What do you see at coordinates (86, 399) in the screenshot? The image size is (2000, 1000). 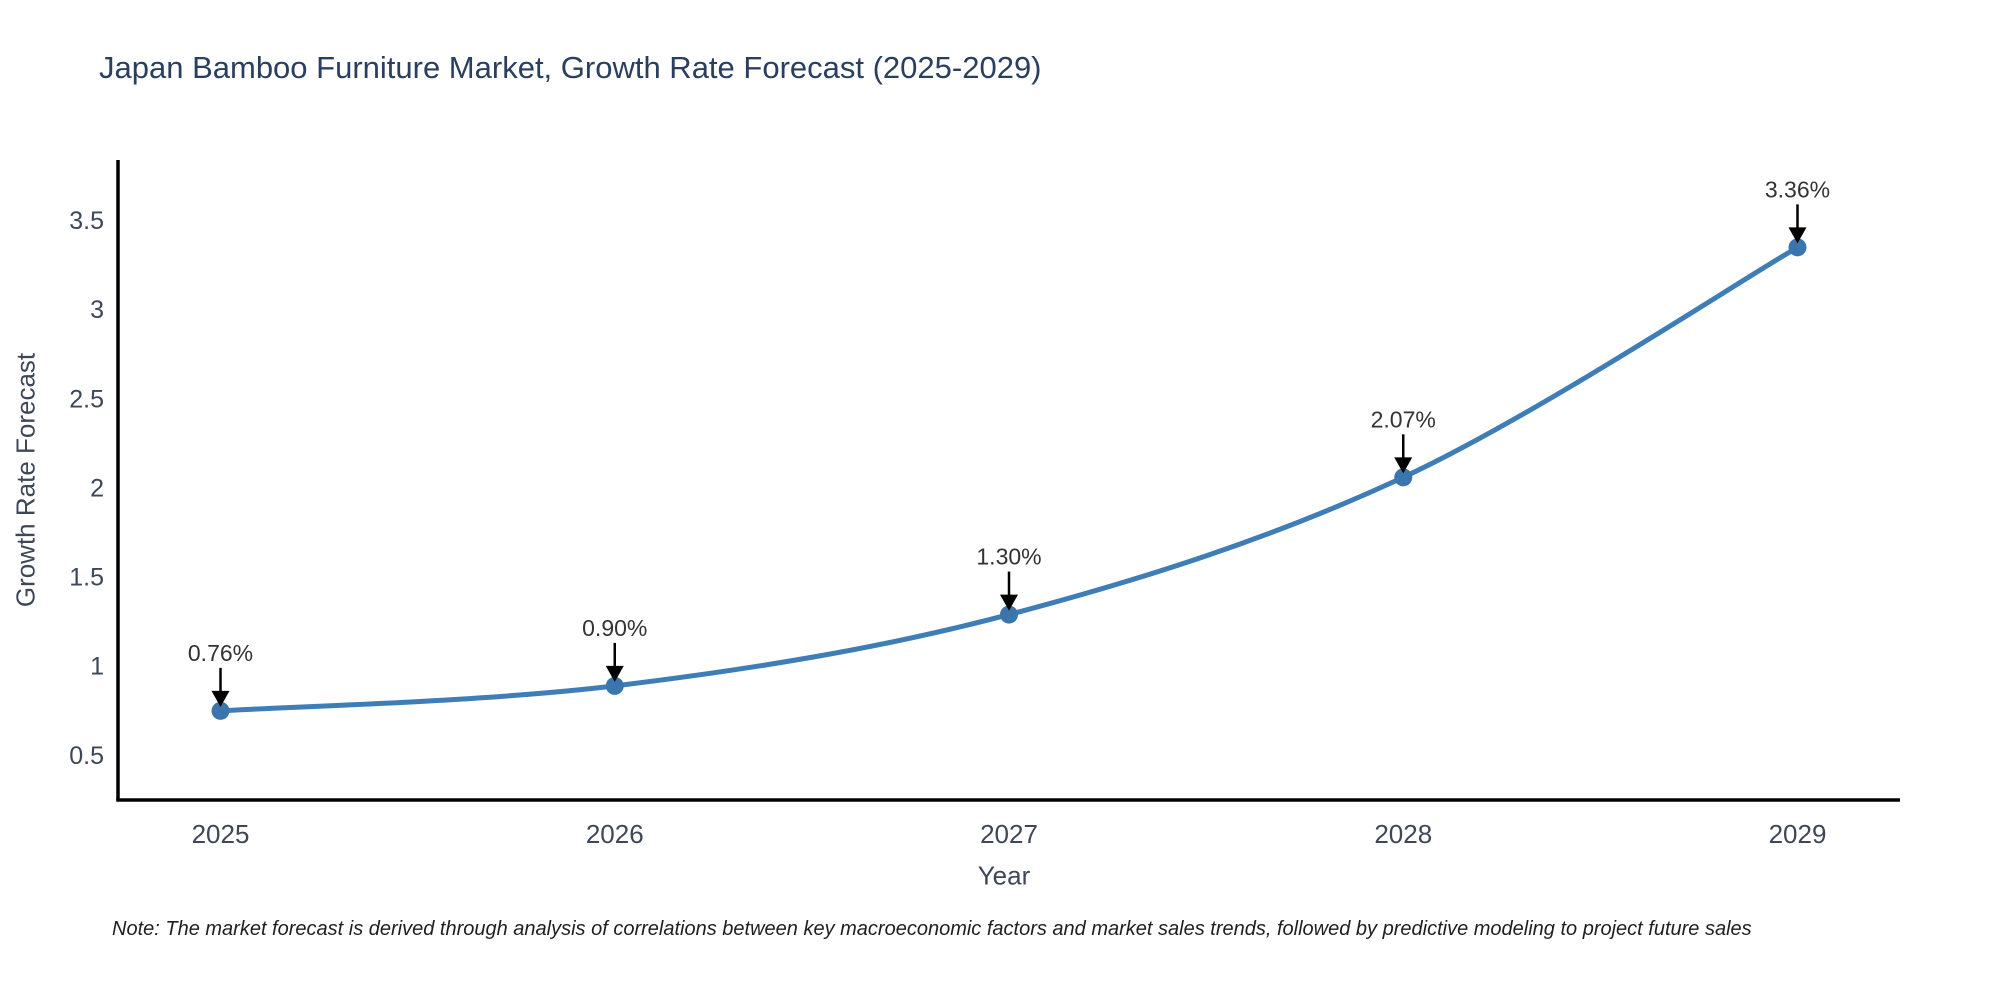 I see `y-tick-label: 2.5` at bounding box center [86, 399].